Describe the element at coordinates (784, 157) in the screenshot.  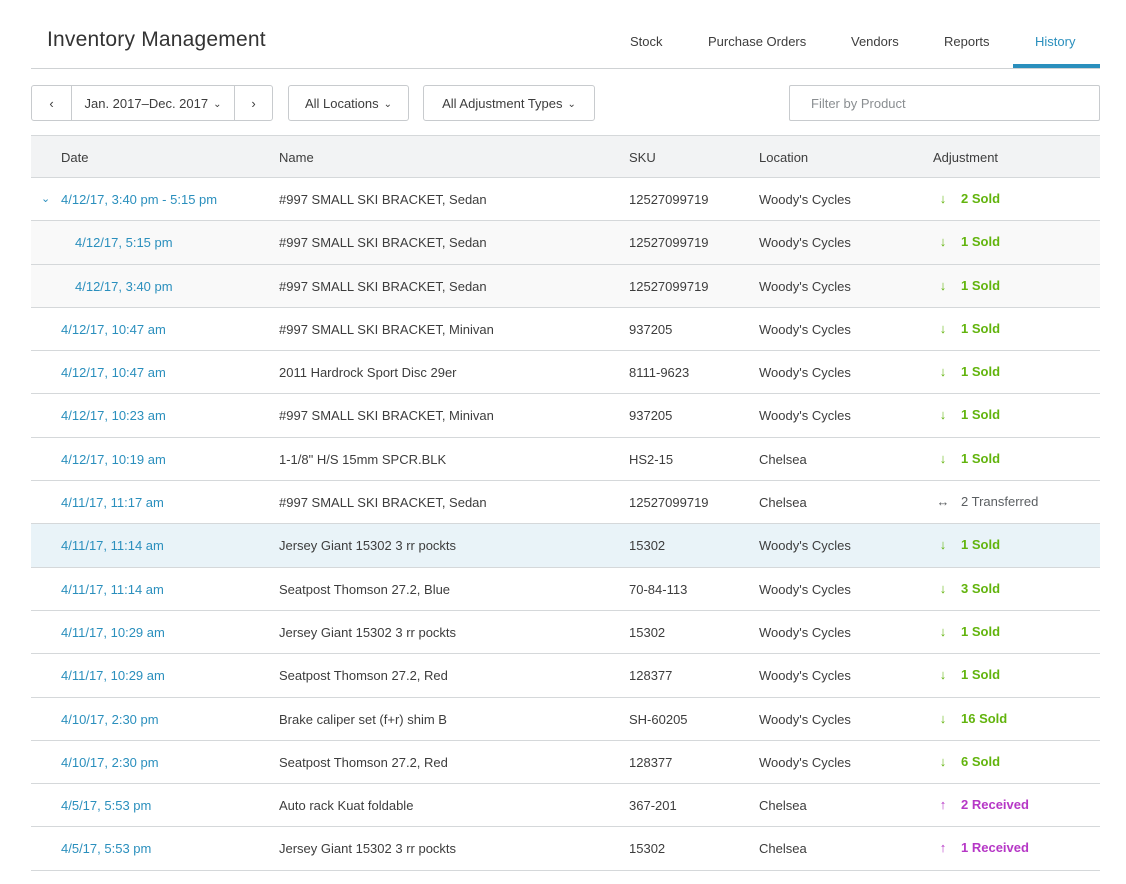
I see `column-header-location: Location` at that location.